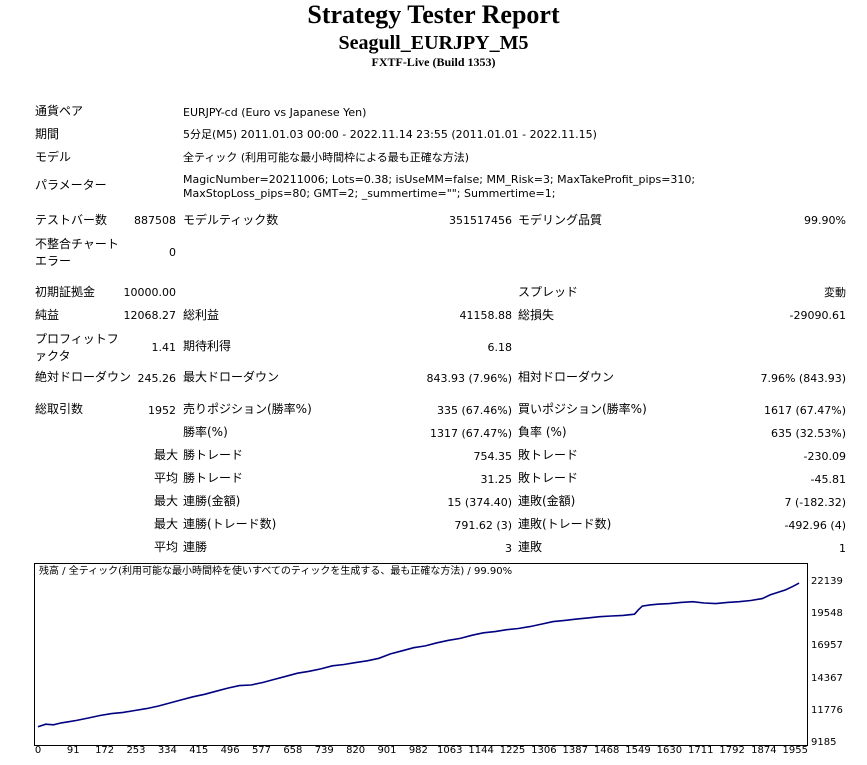 This screenshot has height=765, width=867. What do you see at coordinates (547, 501) in the screenshot?
I see `max-consec-loss-label: 連敗(金額)` at bounding box center [547, 501].